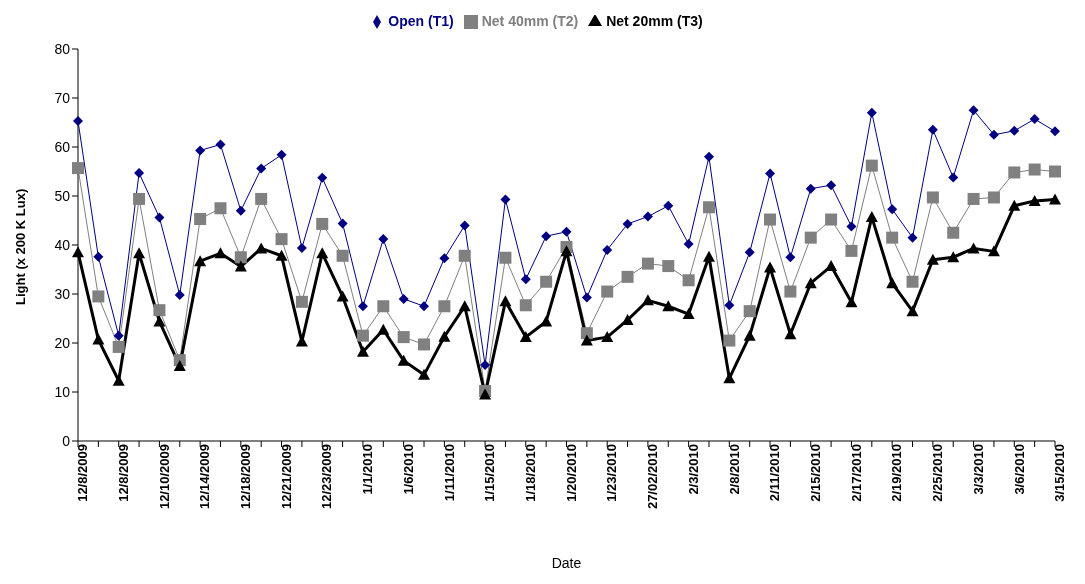 The width and height of the screenshot is (1085, 584). What do you see at coordinates (205, 477) in the screenshot?
I see `x-tick-label: 12/14/2009` at bounding box center [205, 477].